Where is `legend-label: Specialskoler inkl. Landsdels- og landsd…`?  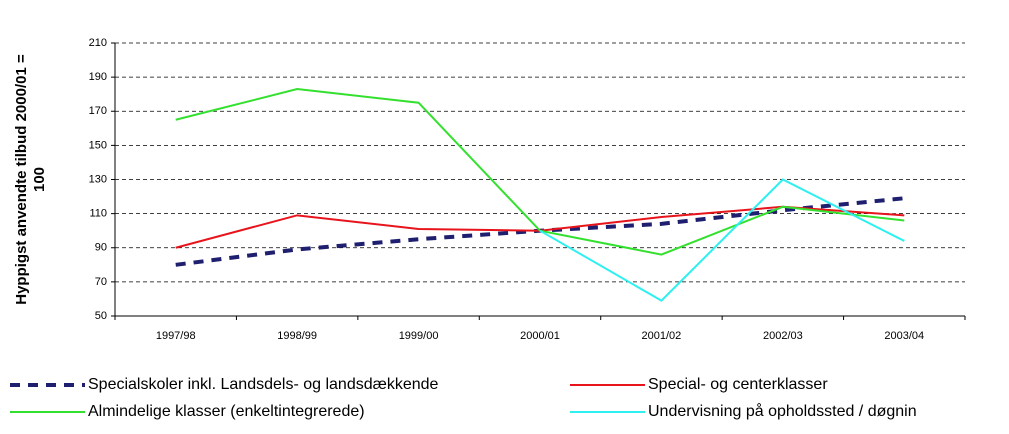 legend-label: Specialskoler inkl. Landsdels- og landsd… is located at coordinates (263, 384).